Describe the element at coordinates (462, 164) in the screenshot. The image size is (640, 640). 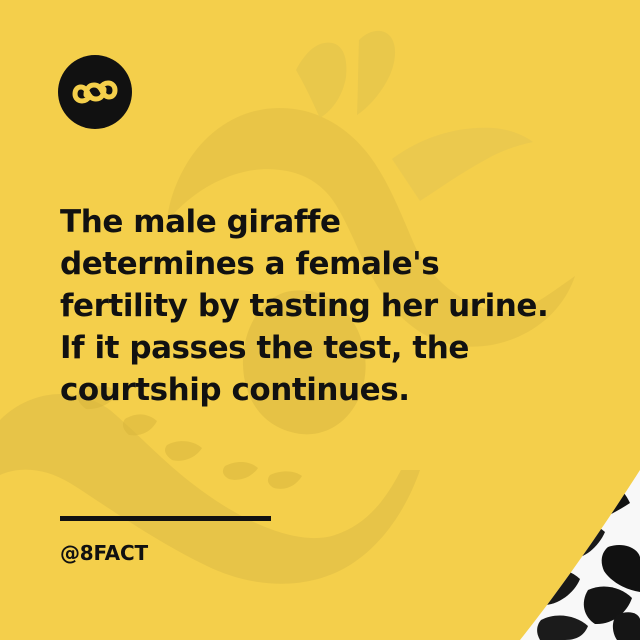
I see `giraffe-ear` at that location.